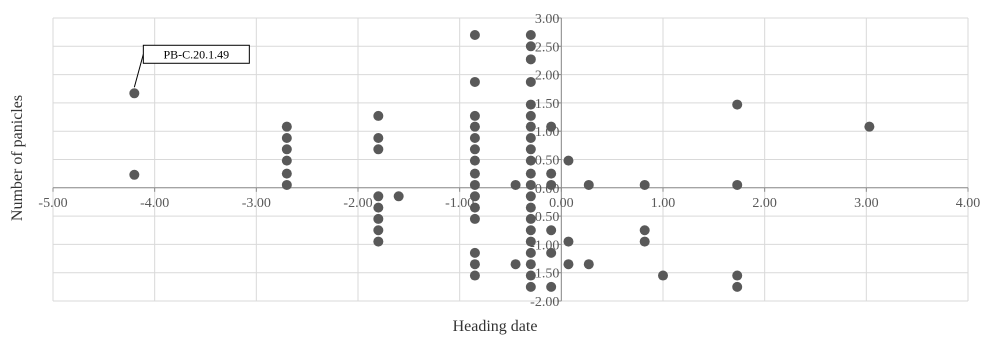 Image resolution: width=987 pixels, height=338 pixels. I want to click on x-tick-label: -1.00, so click(459, 203).